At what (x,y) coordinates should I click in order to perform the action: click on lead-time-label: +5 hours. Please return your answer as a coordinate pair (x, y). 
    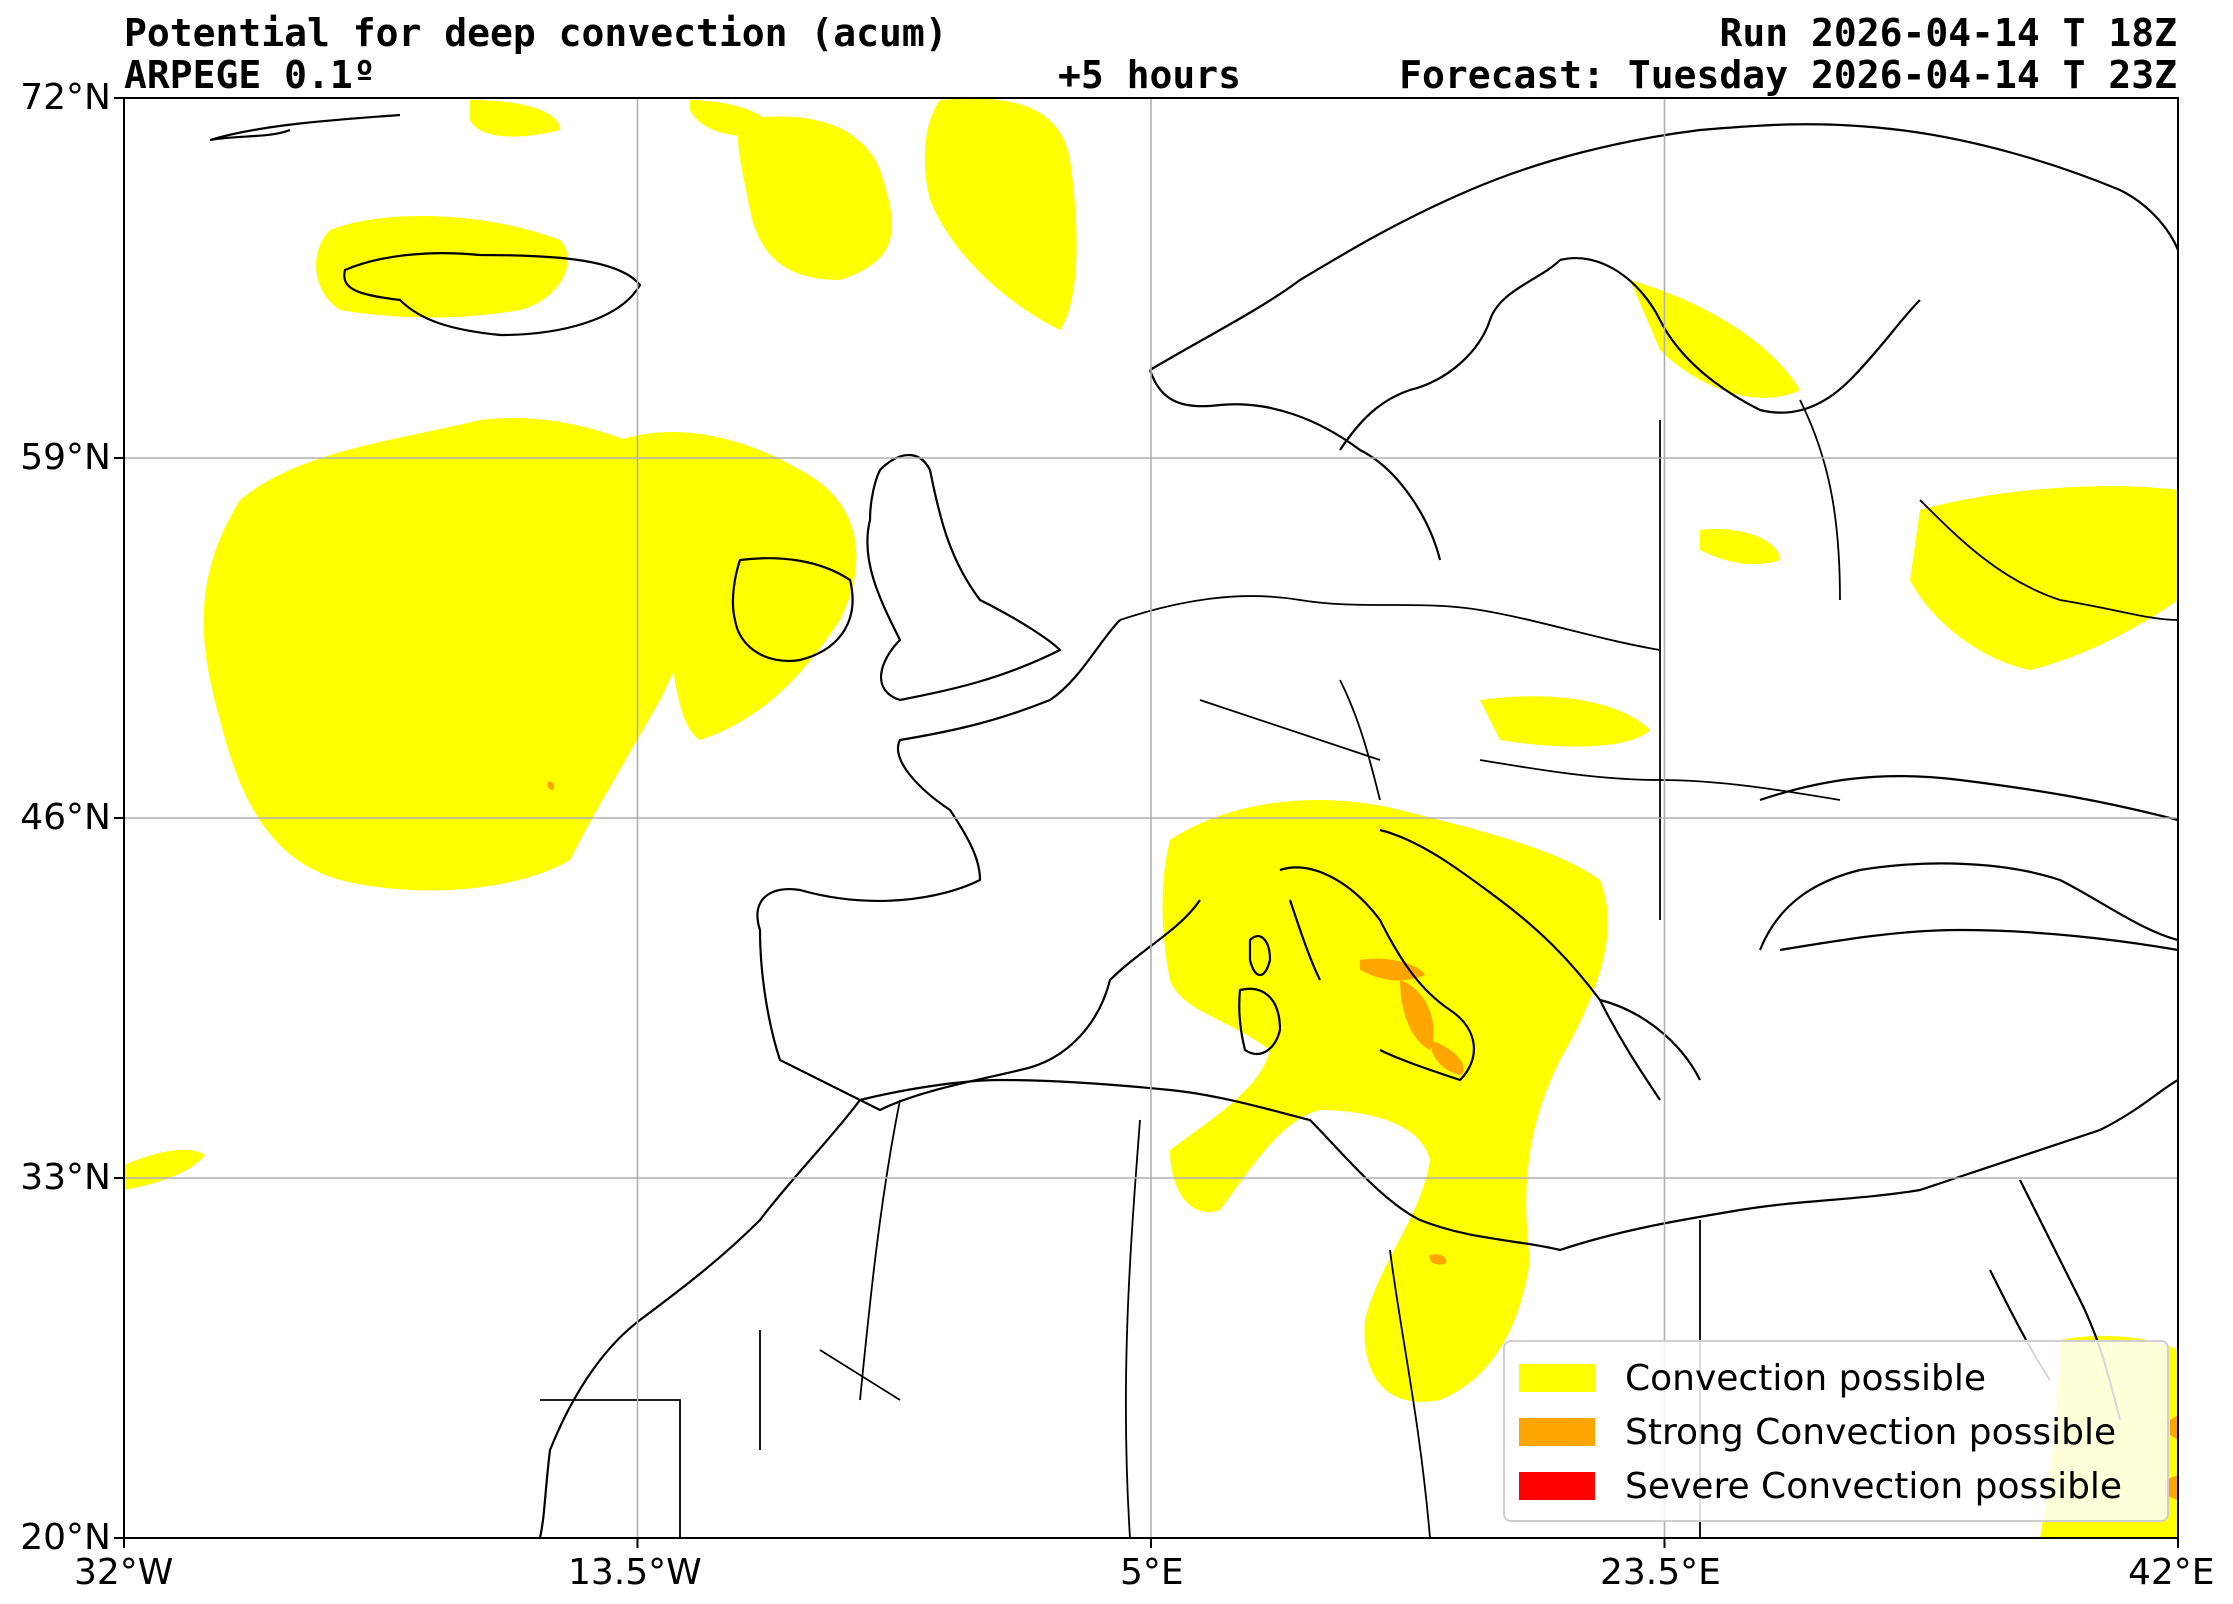
    Looking at the image, I should click on (1150, 75).